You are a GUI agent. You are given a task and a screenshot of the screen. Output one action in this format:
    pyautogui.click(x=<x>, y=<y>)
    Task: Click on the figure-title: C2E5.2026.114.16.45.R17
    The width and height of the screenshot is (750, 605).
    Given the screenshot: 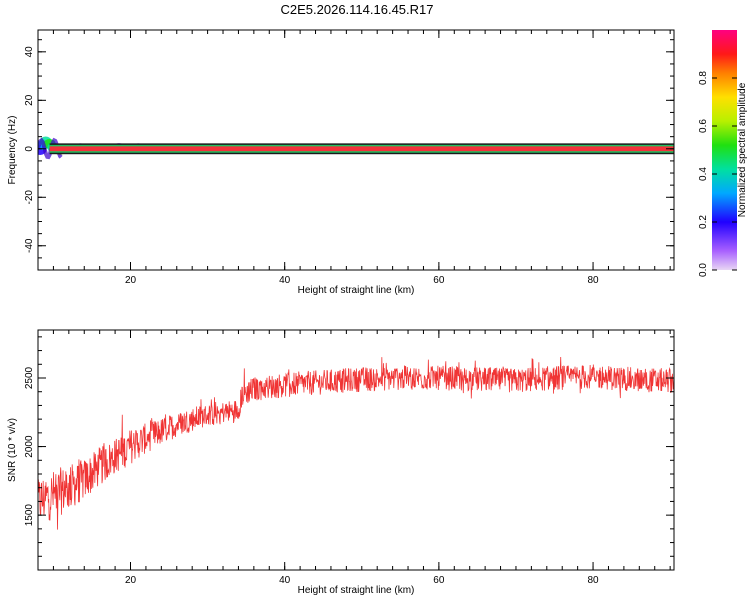 What is the action you would take?
    pyautogui.click(x=357, y=9)
    